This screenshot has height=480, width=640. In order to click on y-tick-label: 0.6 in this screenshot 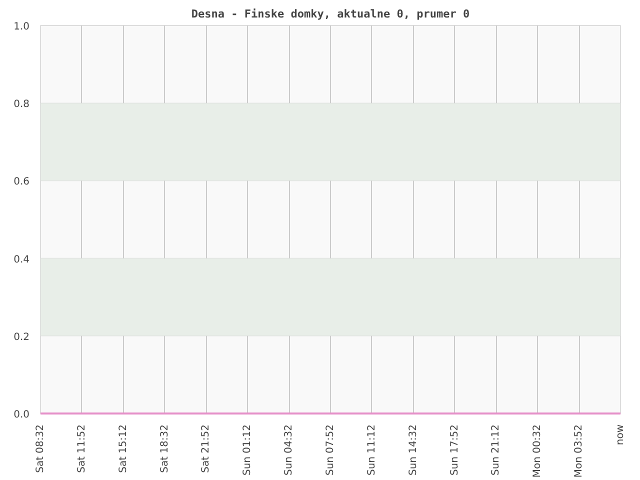, I will do `click(22, 182)`.